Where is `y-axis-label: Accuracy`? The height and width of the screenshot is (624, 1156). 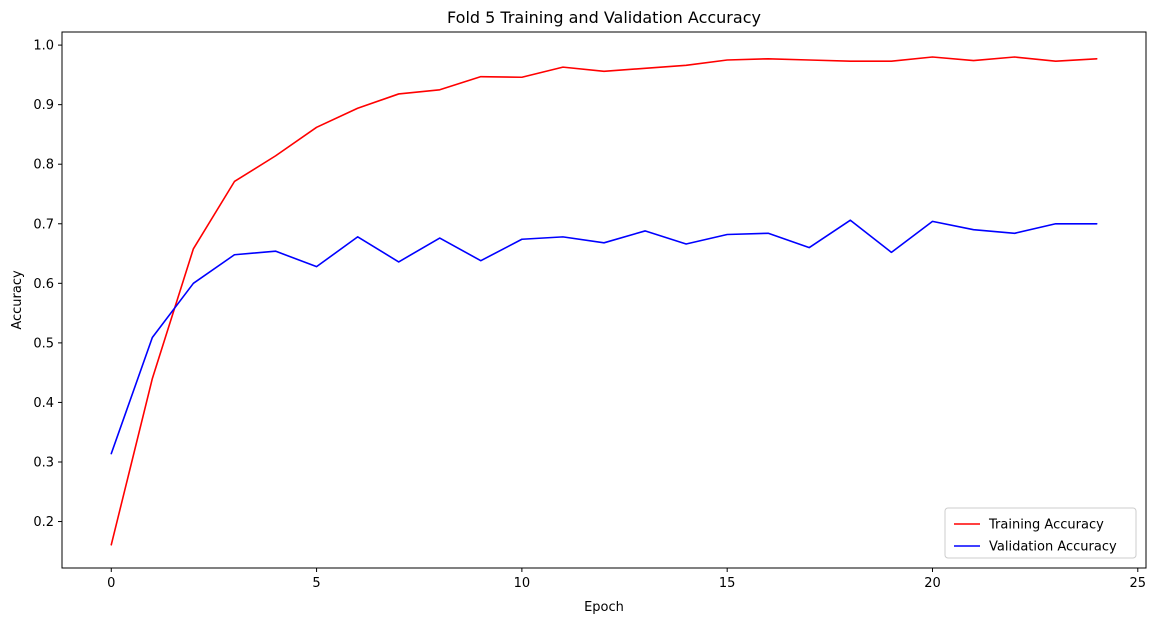
y-axis-label: Accuracy is located at coordinates (17, 300).